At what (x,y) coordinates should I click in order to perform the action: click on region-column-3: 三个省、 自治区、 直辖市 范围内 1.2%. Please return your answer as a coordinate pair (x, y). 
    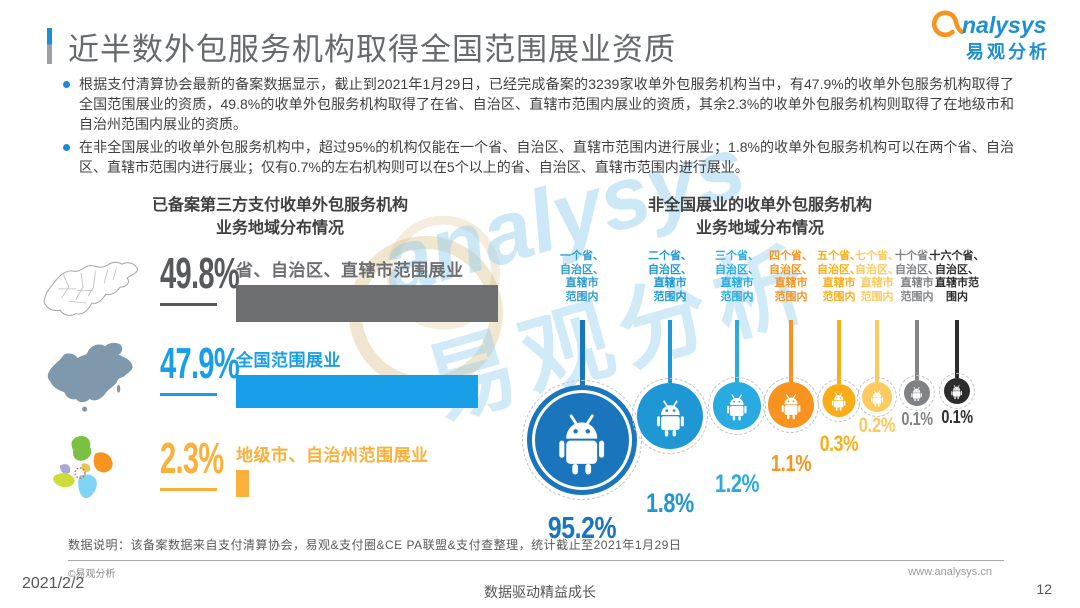
    Looking at the image, I should click on (737, 374).